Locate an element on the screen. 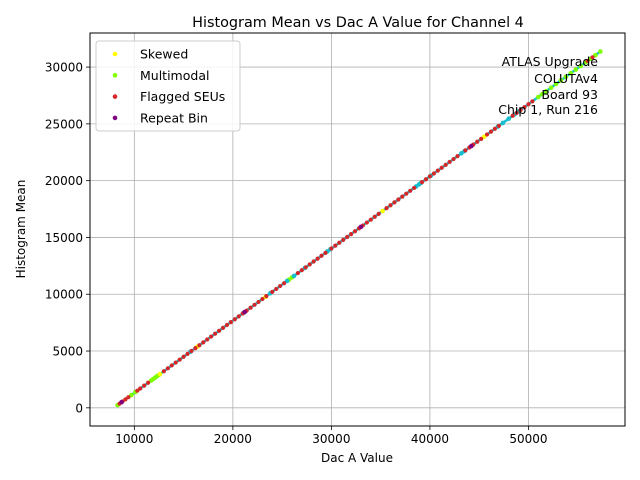 Image resolution: width=640 pixels, height=480 pixels. legend-label: Repeat Bin is located at coordinates (174, 117).